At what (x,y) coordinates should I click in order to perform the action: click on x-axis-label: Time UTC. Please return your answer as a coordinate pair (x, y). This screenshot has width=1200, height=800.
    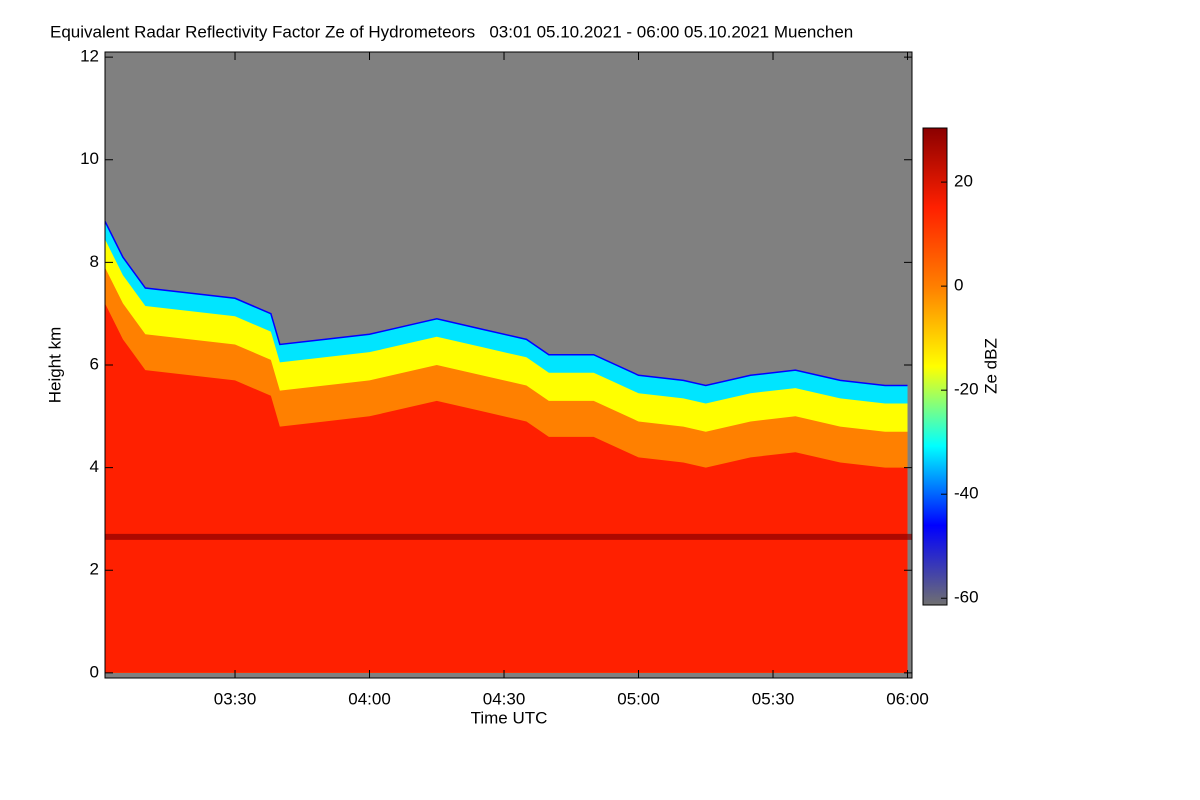
    Looking at the image, I should click on (509, 717).